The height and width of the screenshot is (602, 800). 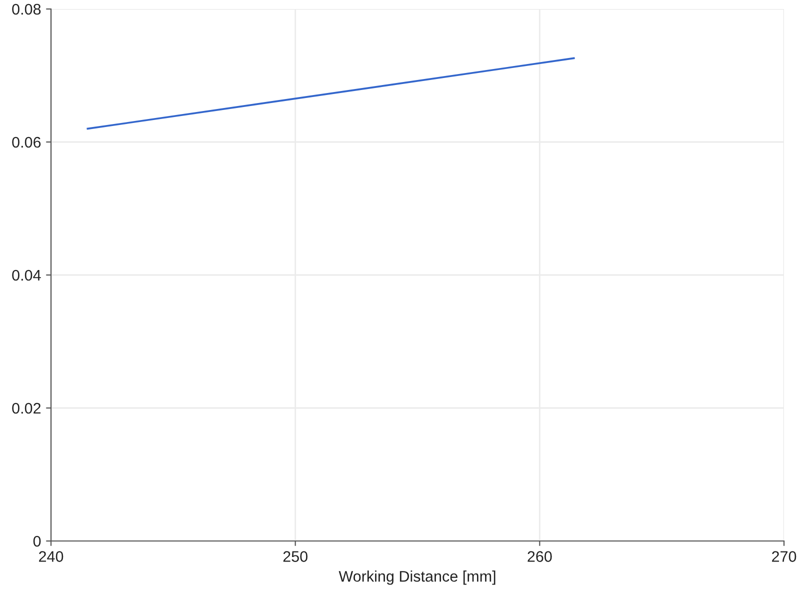 I want to click on y-tick-label: 0.04, so click(x=26, y=275).